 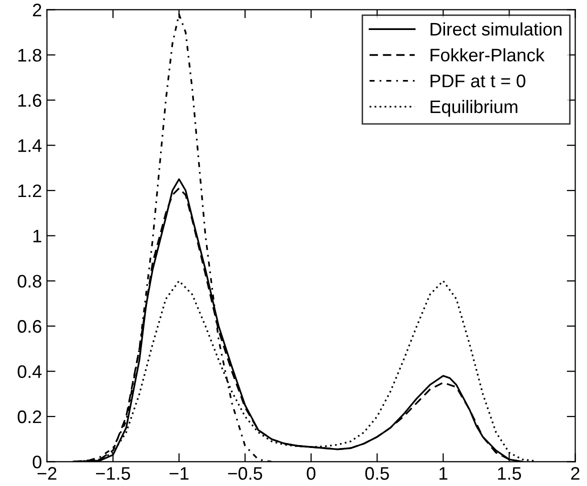 I want to click on legend-label: Fokker-Planck, so click(x=487, y=55).